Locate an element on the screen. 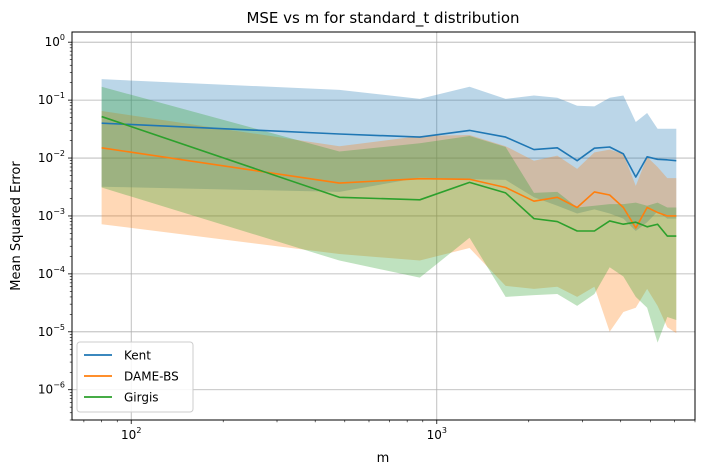  legend-box is located at coordinates (135, 377).